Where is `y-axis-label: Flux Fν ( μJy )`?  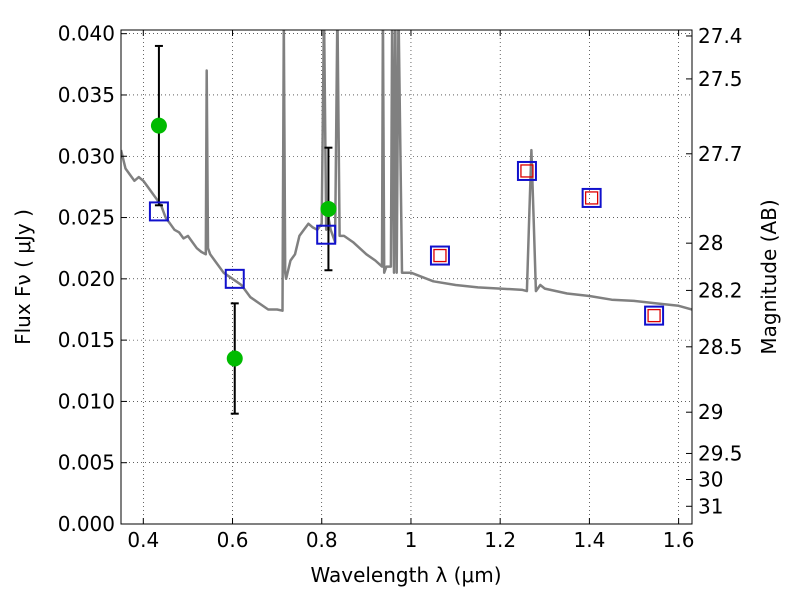 y-axis-label: Flux Fν ( μJy ) is located at coordinates (23, 277).